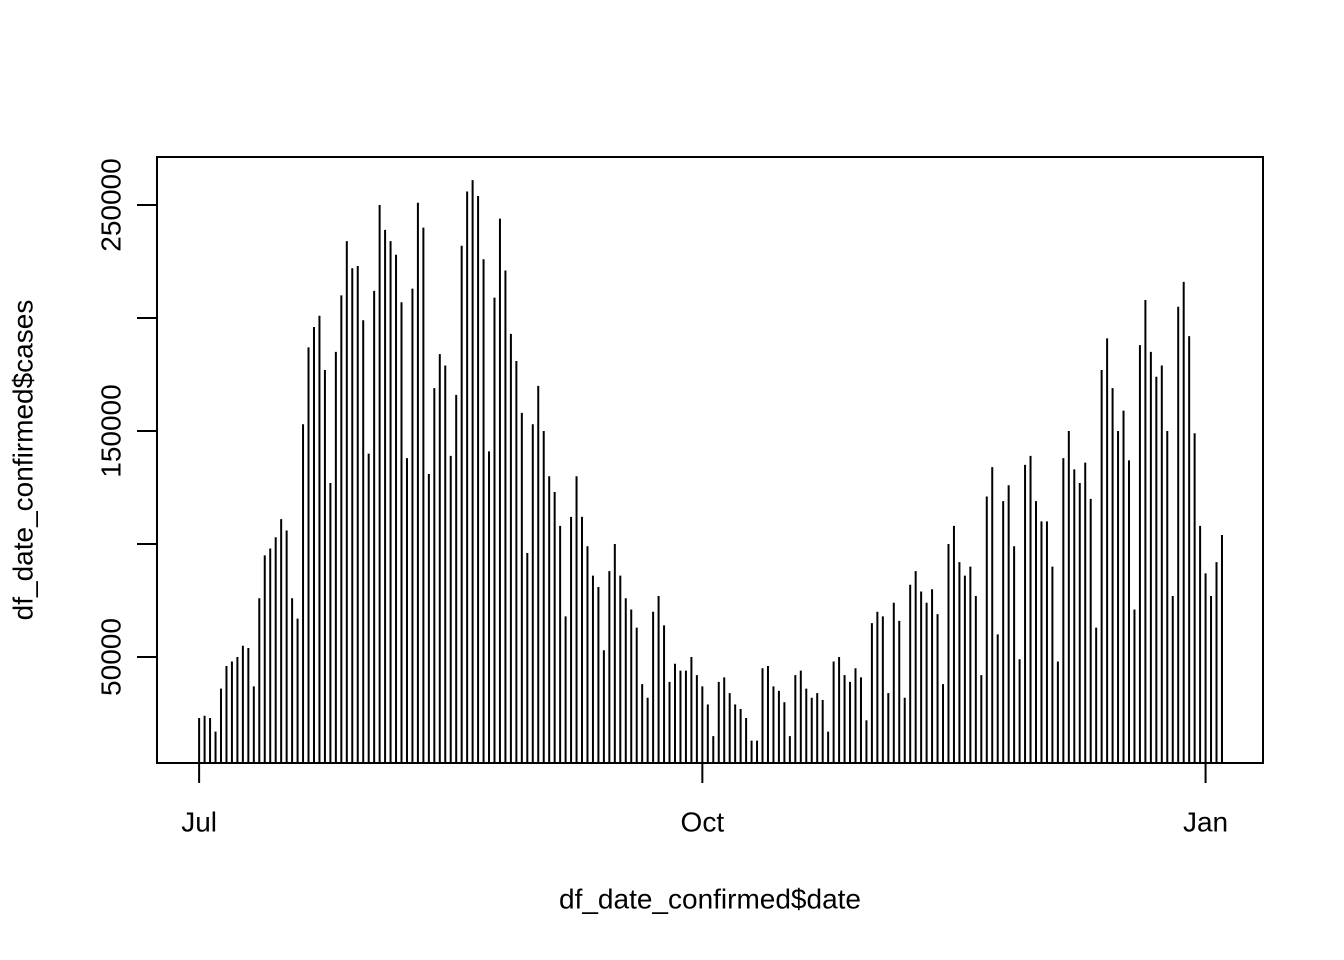 This screenshot has width=1344, height=960. Describe the element at coordinates (199, 821) in the screenshot. I see `x-tick-label: Jul` at that location.